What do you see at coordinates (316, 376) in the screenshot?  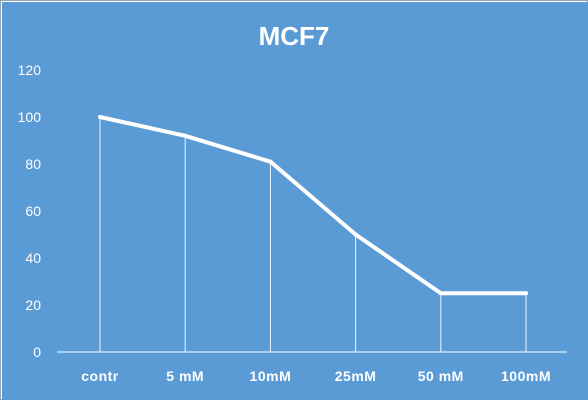 I see `x-axis-category-labels: contr 5 mM 10mM 25mM 50 mM 100mM` at bounding box center [316, 376].